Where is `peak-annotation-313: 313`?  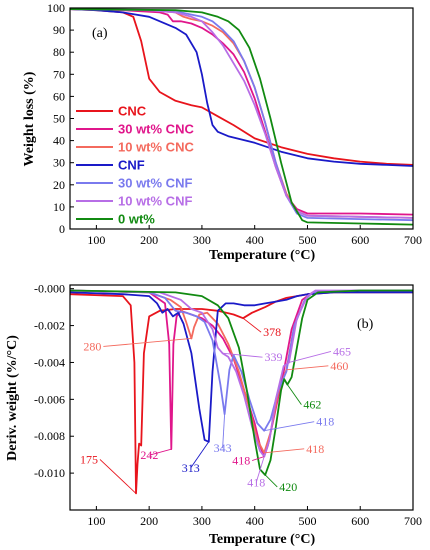
peak-annotation-313: 313 is located at coordinates (191, 468).